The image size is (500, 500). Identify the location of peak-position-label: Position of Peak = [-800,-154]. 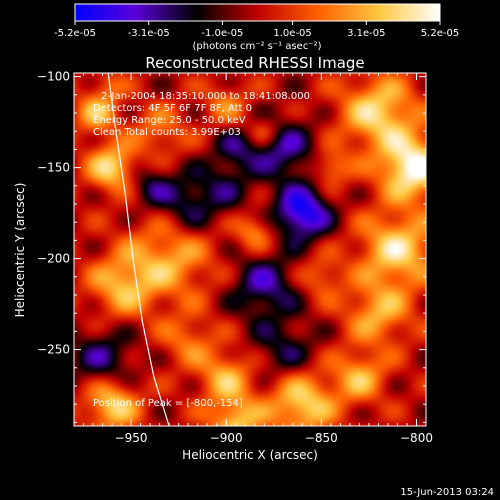
(168, 403).